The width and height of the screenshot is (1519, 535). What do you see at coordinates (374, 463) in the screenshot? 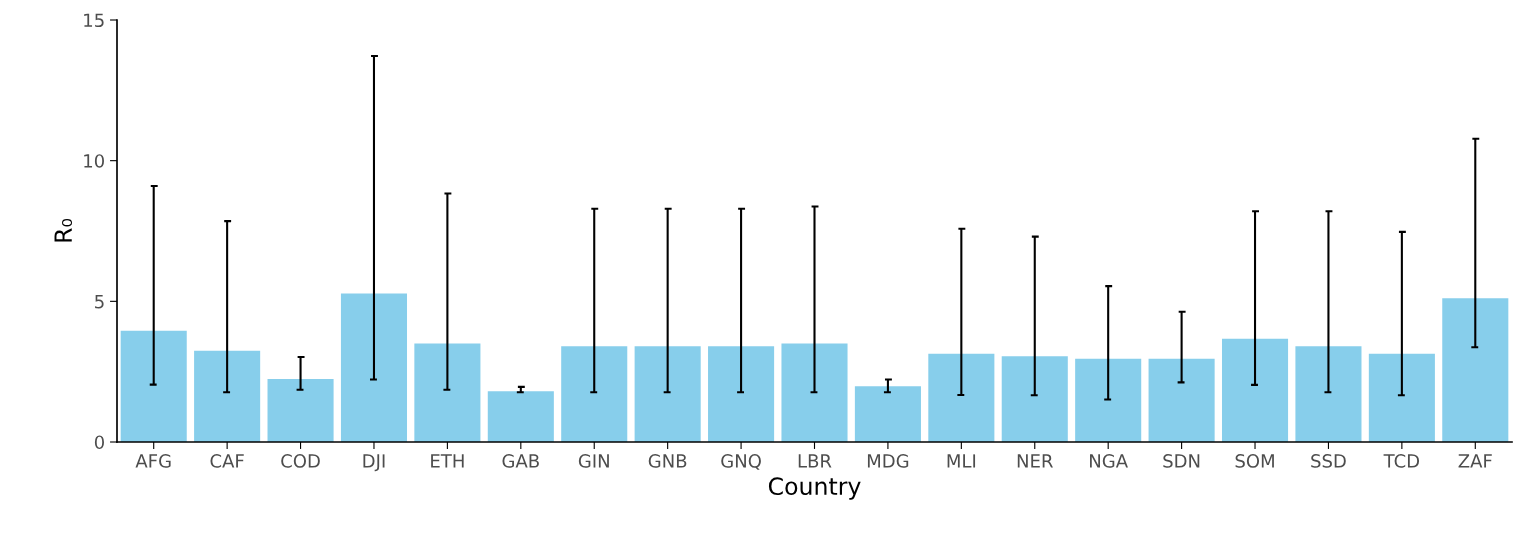
I see `x-tick-label: DJI` at bounding box center [374, 463].